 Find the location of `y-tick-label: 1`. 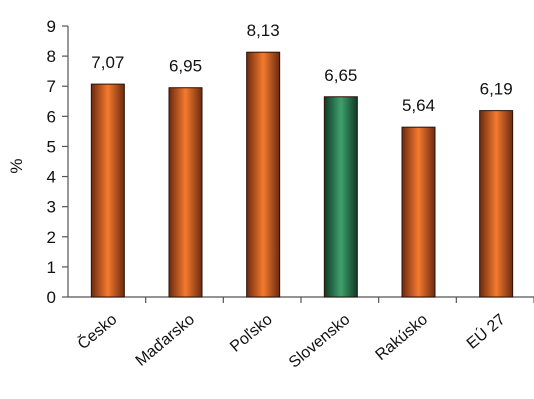

y-tick-label: 1 is located at coordinates (51, 267).